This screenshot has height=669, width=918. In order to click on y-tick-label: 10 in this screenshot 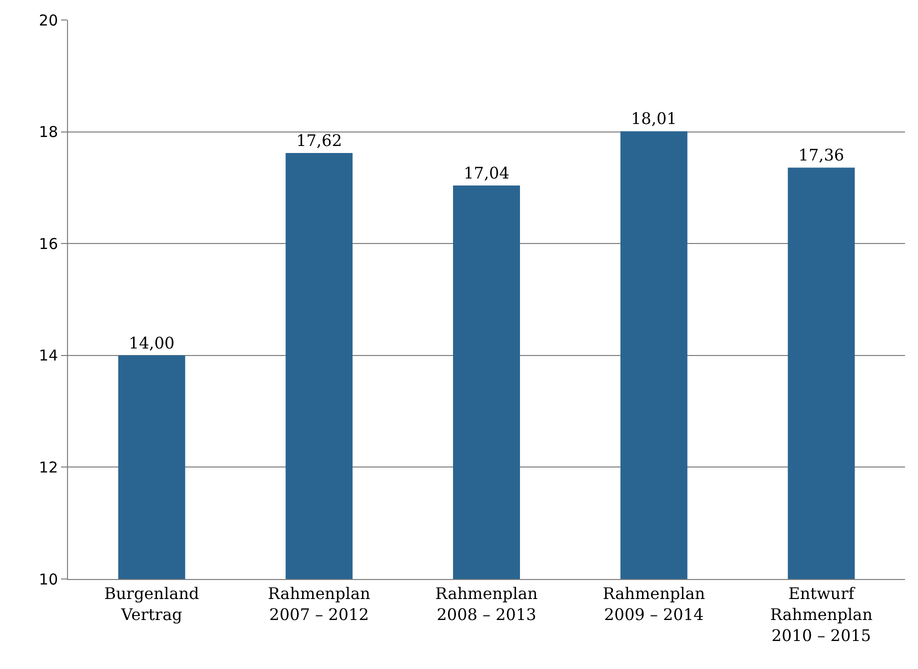, I will do `click(48, 579)`.